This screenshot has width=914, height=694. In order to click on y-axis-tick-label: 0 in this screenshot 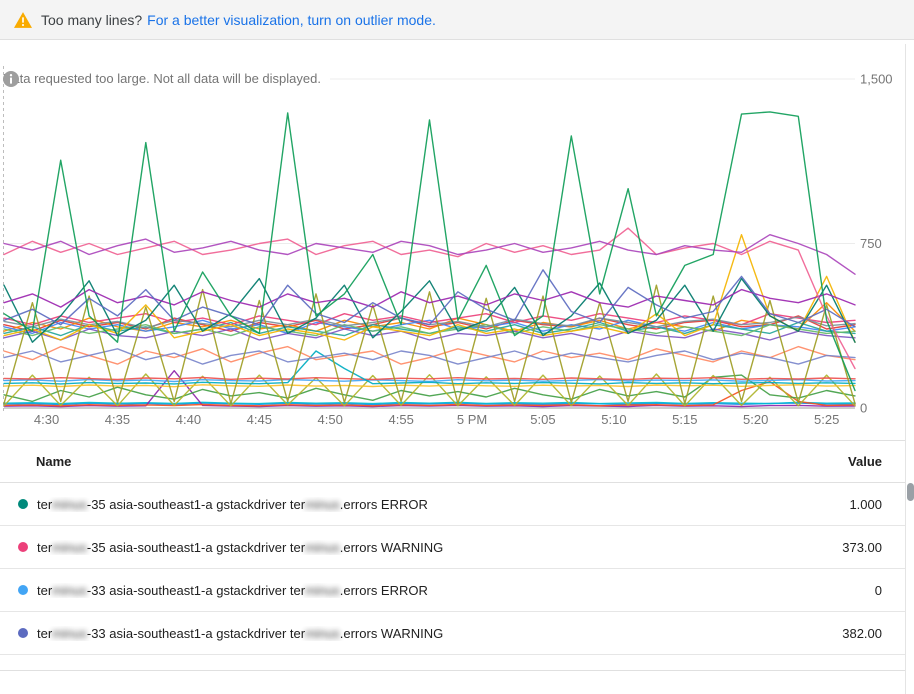, I will do `click(863, 408)`.